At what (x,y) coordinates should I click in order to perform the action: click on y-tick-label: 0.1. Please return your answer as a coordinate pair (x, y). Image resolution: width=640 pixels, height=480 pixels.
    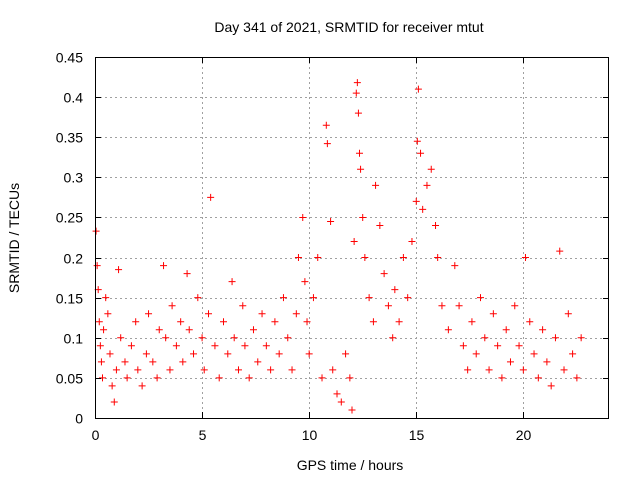
    Looking at the image, I should click on (74, 339).